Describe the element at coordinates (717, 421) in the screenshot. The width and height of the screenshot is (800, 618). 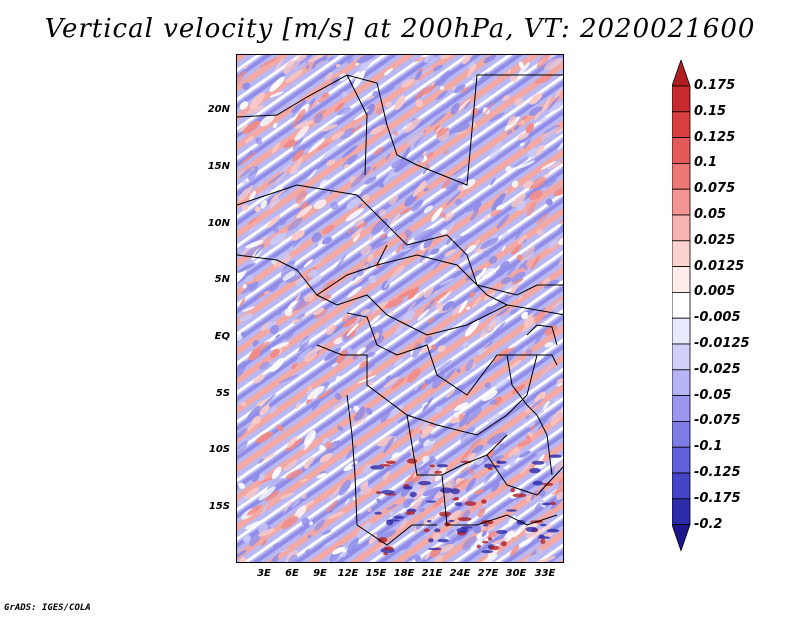
I see `colorbar-label: -0.075` at that location.